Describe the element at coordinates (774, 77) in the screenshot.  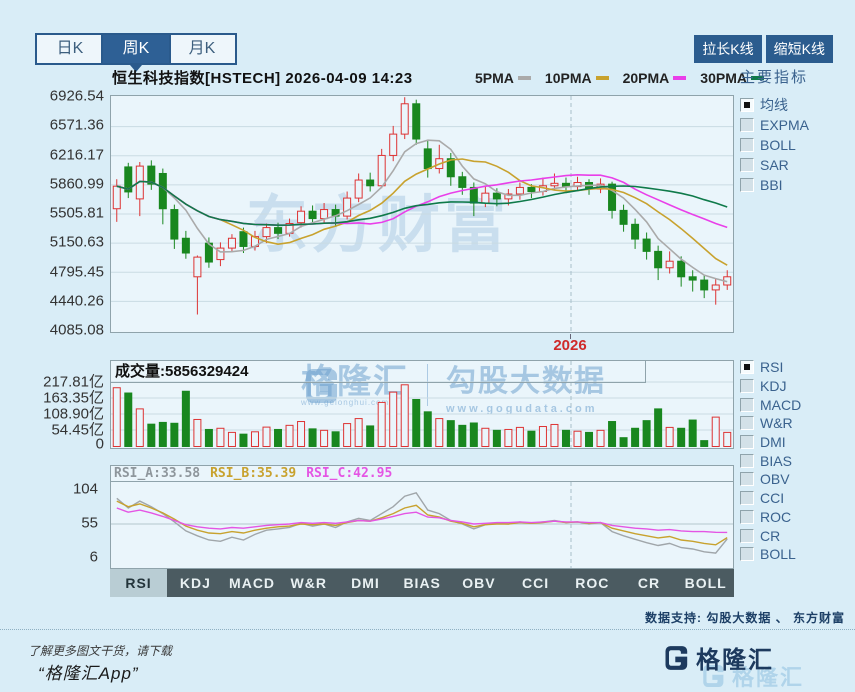
I see `sidebar-title: 主要指标` at that location.